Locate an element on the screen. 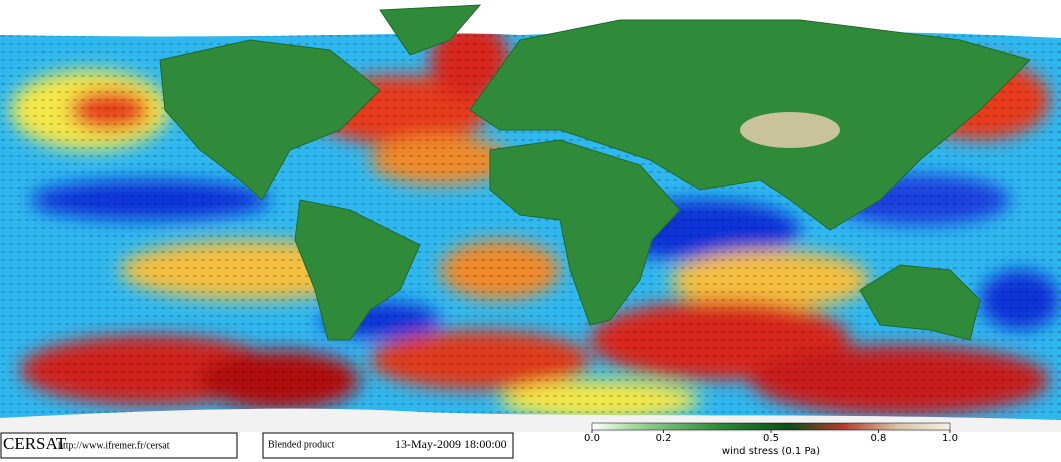 The image size is (1061, 462). tibet is located at coordinates (790, 130).